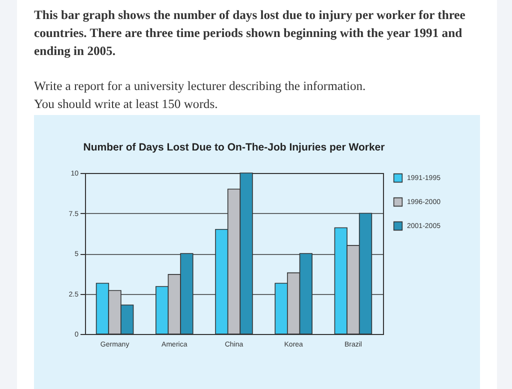  I want to click on chart-title: Number of Days Lost Due to On-The-Job Injuries per Worker, so click(234, 148).